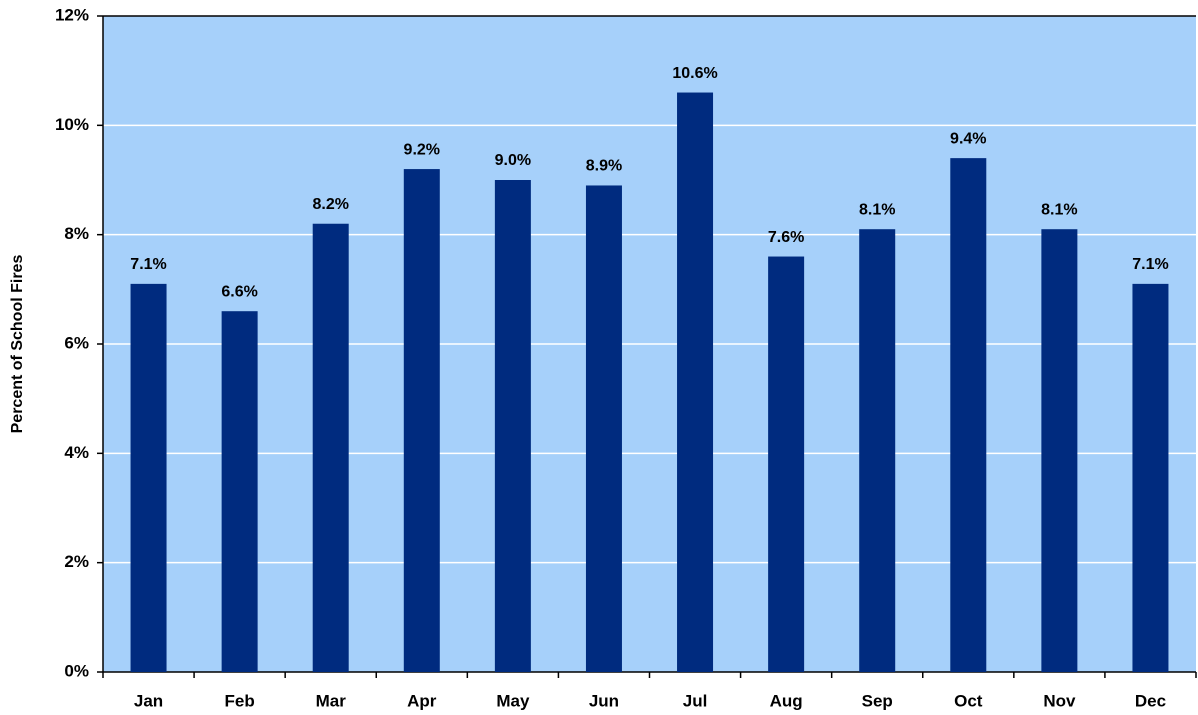 This screenshot has height=715, width=1198. I want to click on x-tick-label: Sep, so click(877, 700).